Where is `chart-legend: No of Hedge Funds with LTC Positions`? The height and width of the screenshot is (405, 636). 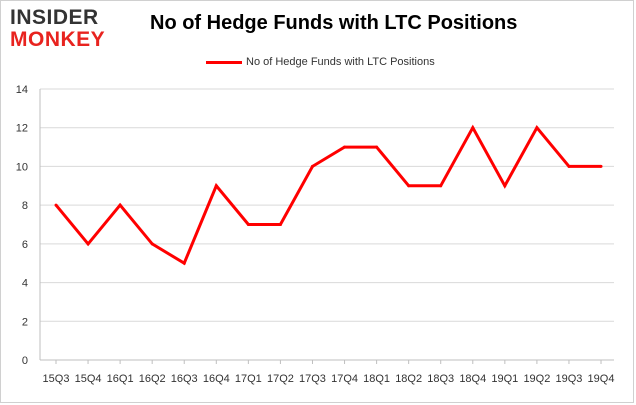 chart-legend: No of Hedge Funds with LTC Positions is located at coordinates (320, 62).